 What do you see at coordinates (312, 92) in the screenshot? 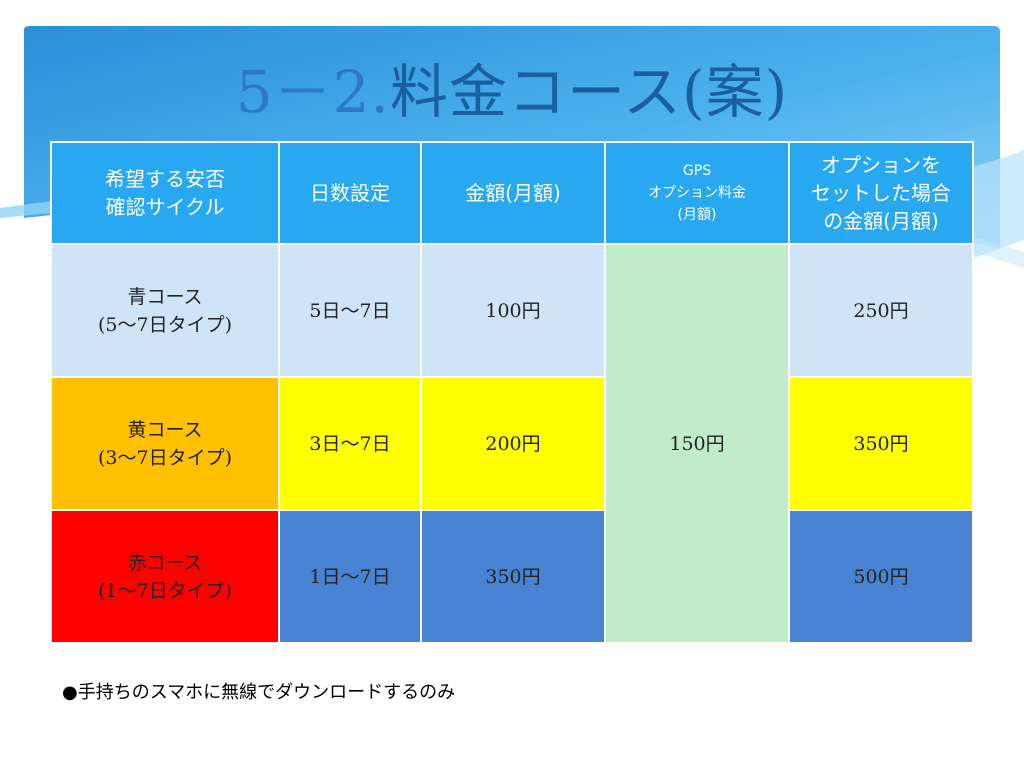
I see `title-number: 5－2.` at bounding box center [312, 92].